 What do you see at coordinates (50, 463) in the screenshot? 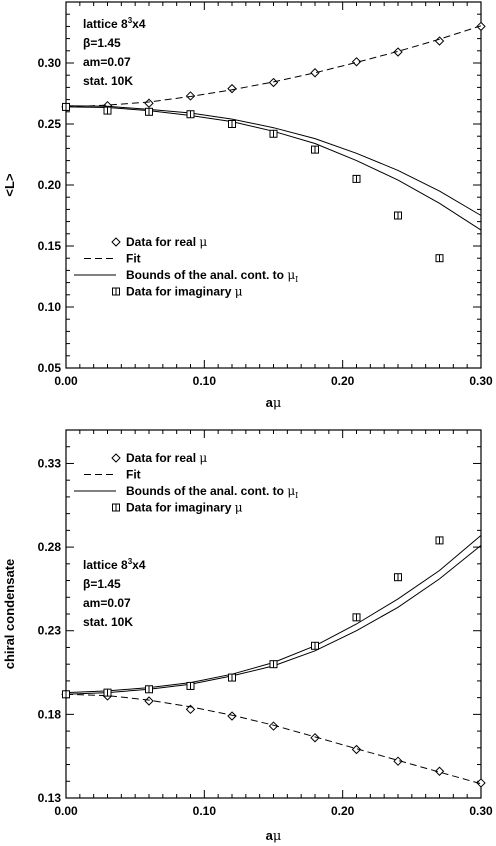
I see `y-tick-label: 0.33` at bounding box center [50, 463].